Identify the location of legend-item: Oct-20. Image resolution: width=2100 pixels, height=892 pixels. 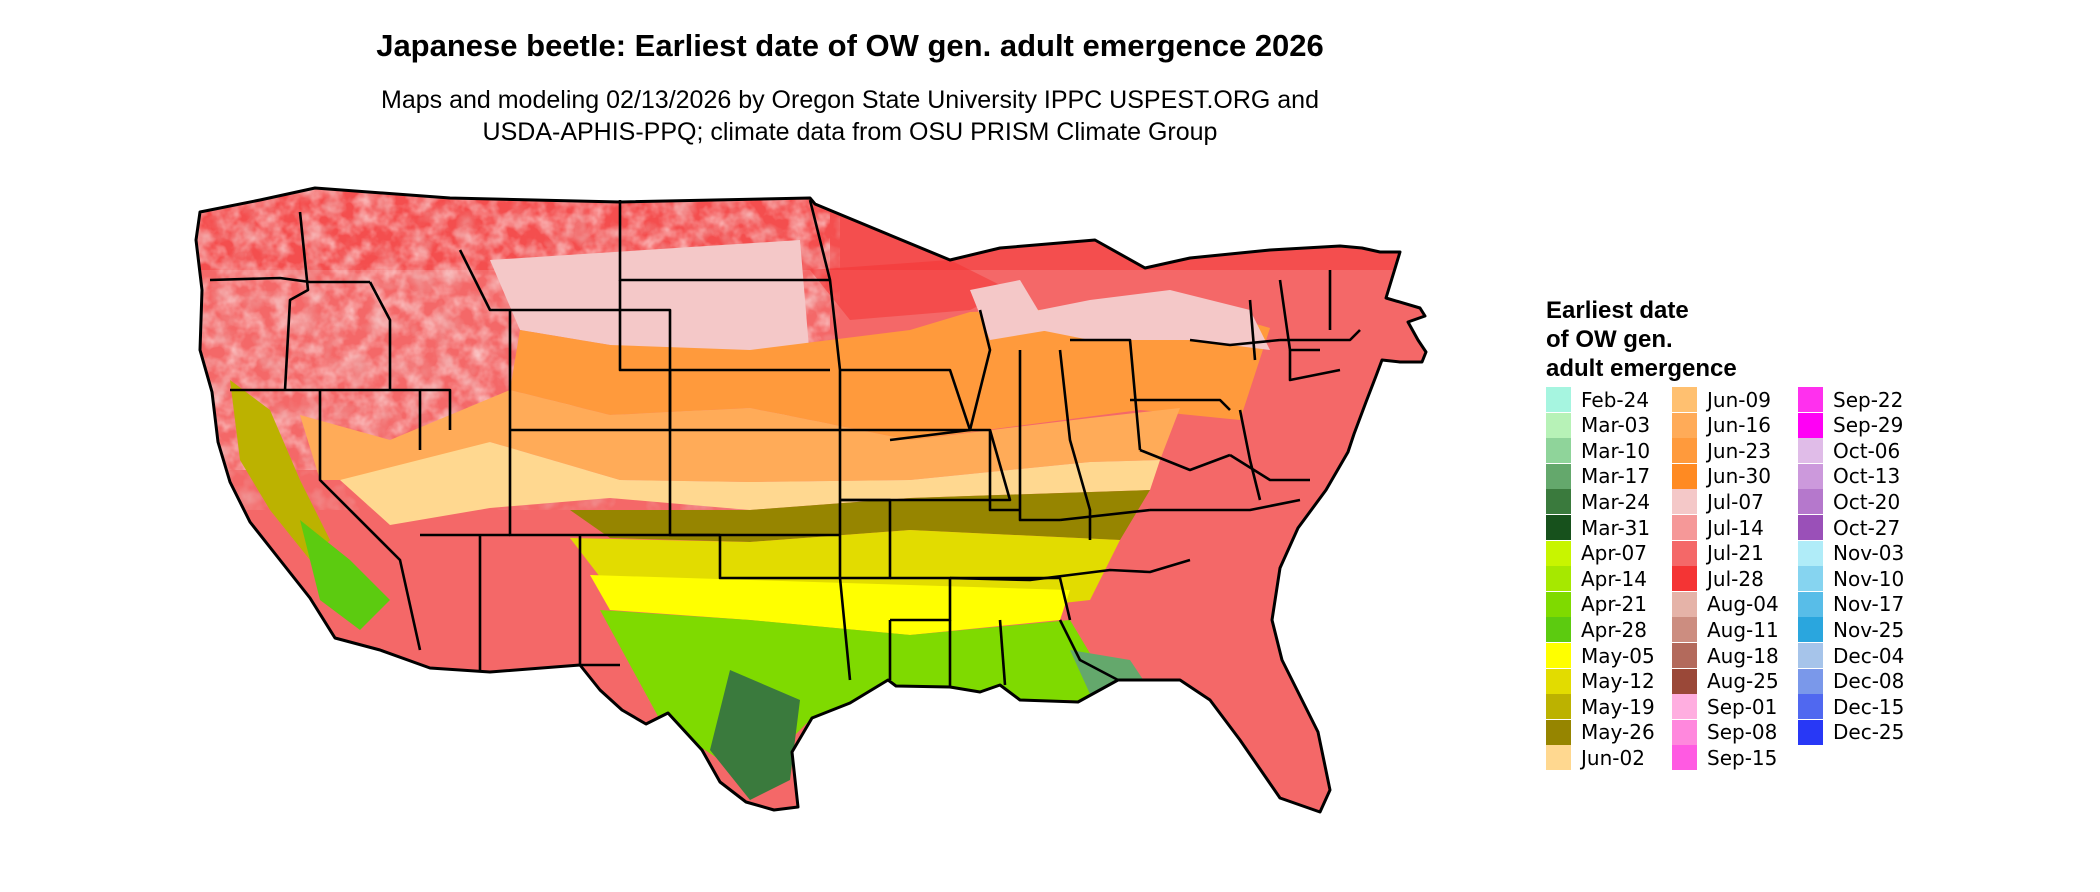
(1849, 502).